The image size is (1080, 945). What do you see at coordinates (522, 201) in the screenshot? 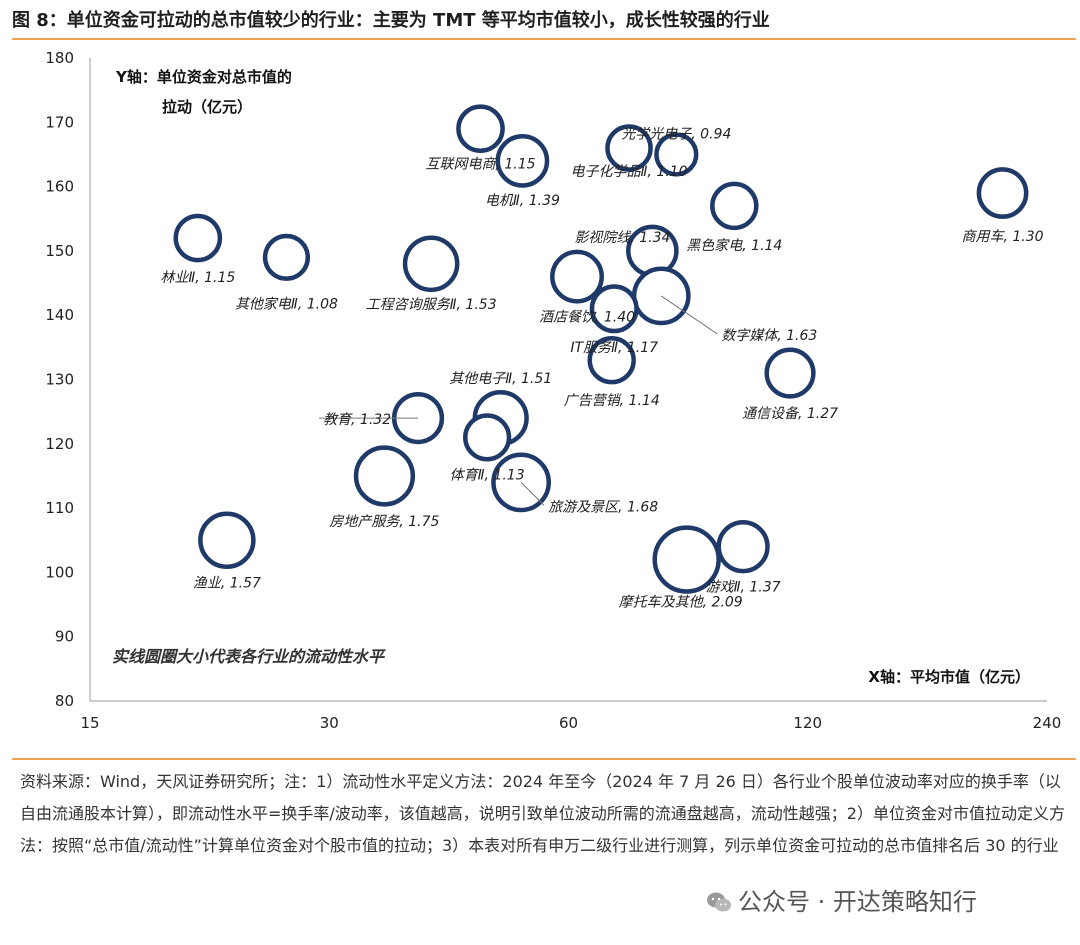
I see `bubble-label: 电机Ⅱ, 1.39` at bounding box center [522, 201].